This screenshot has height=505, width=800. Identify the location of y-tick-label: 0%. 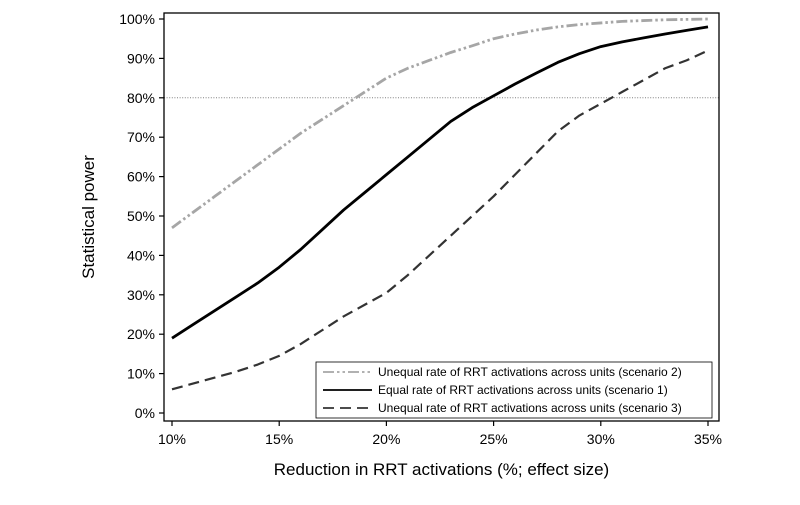
(145, 413).